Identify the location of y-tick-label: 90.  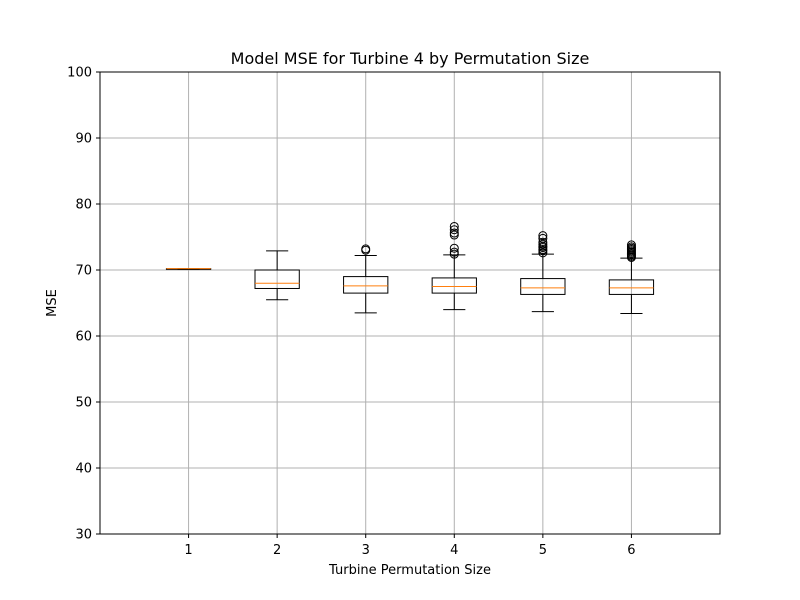
(83, 139).